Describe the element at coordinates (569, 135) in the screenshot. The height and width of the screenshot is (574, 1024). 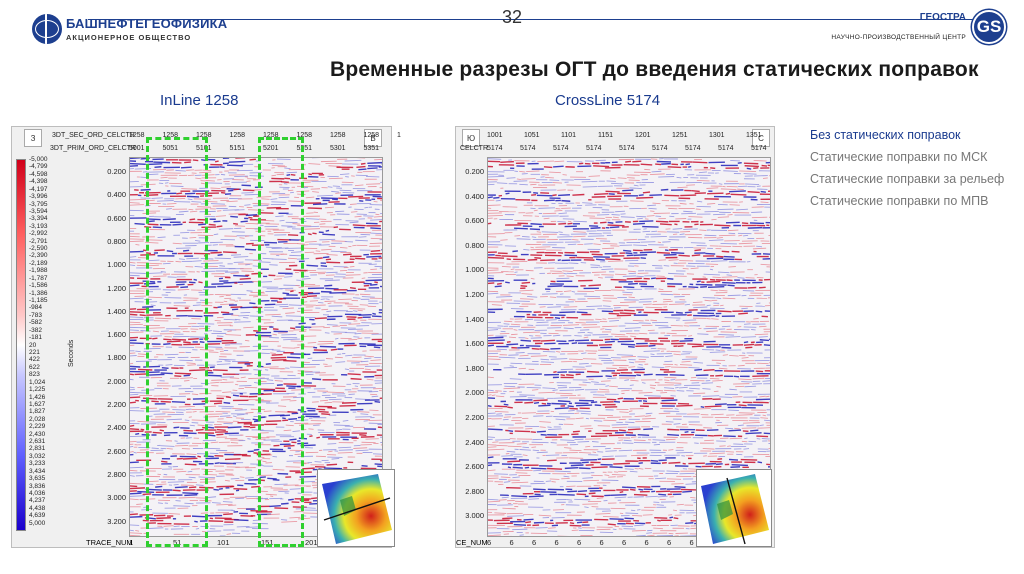
I see `header-value: 1101` at that location.